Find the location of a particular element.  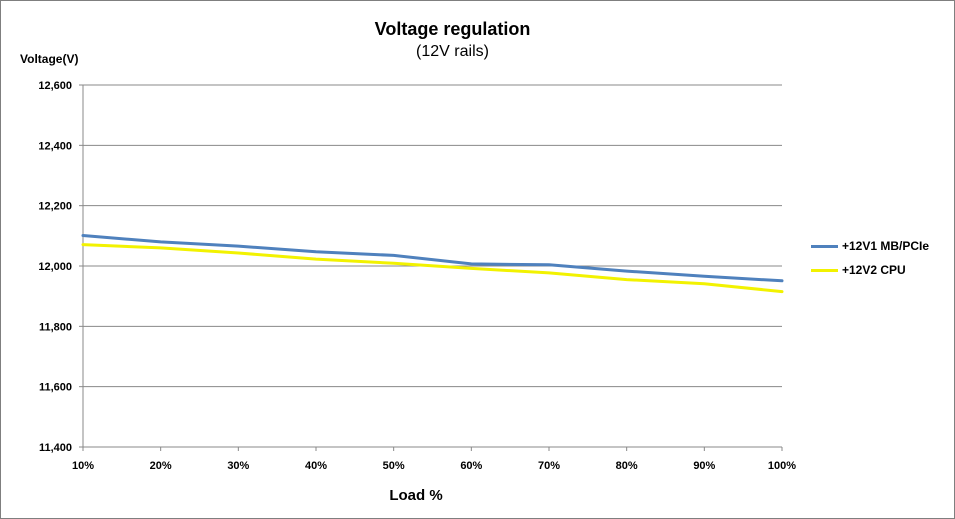

y-tick-label: 12,200 is located at coordinates (55, 207).